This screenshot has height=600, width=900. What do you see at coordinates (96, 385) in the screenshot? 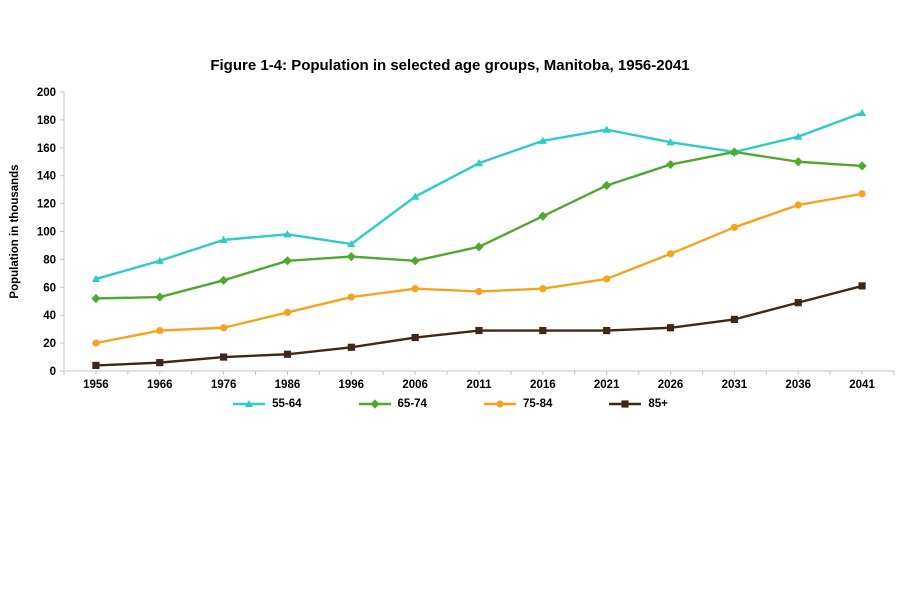
I see `x-axis-tick-label: 1956` at bounding box center [96, 385].